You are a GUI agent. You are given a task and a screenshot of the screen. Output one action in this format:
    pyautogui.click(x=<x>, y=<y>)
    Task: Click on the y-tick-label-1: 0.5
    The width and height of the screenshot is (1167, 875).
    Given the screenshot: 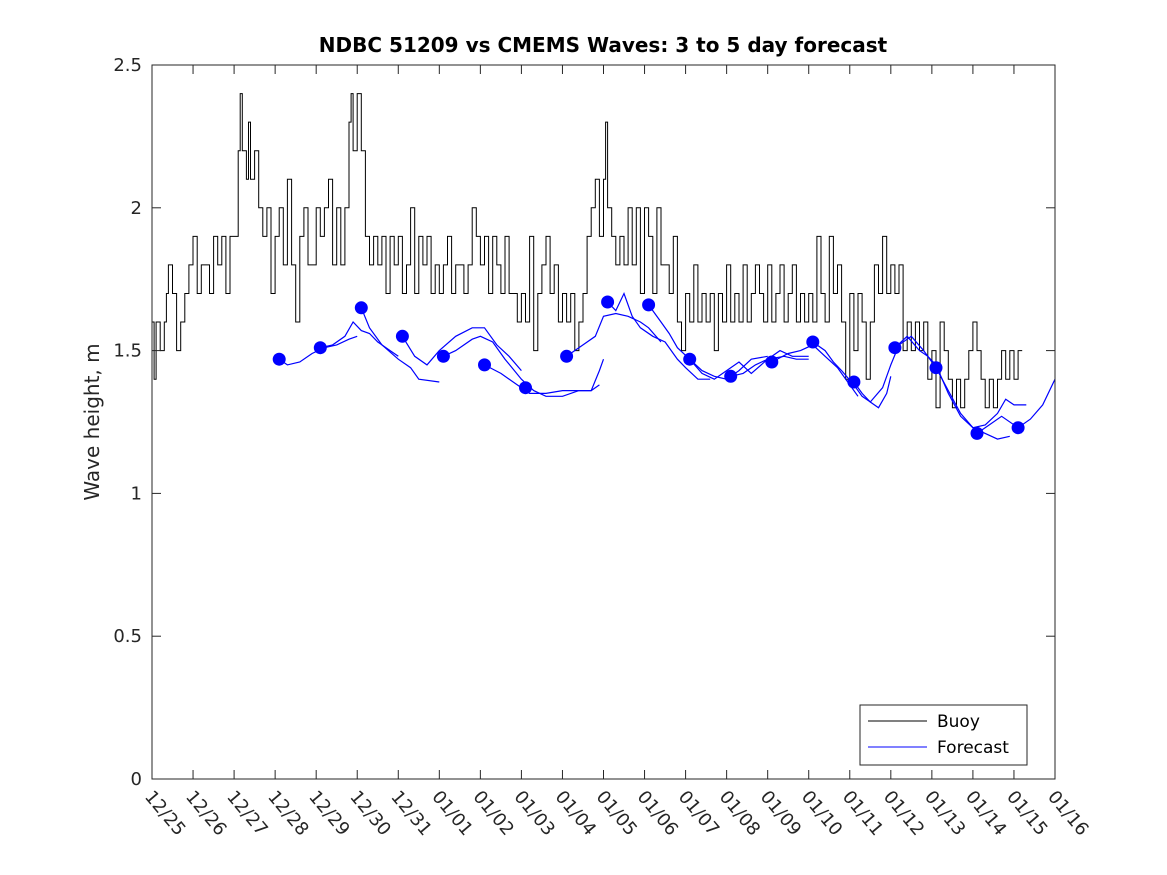 What is the action you would take?
    pyautogui.click(x=127, y=636)
    